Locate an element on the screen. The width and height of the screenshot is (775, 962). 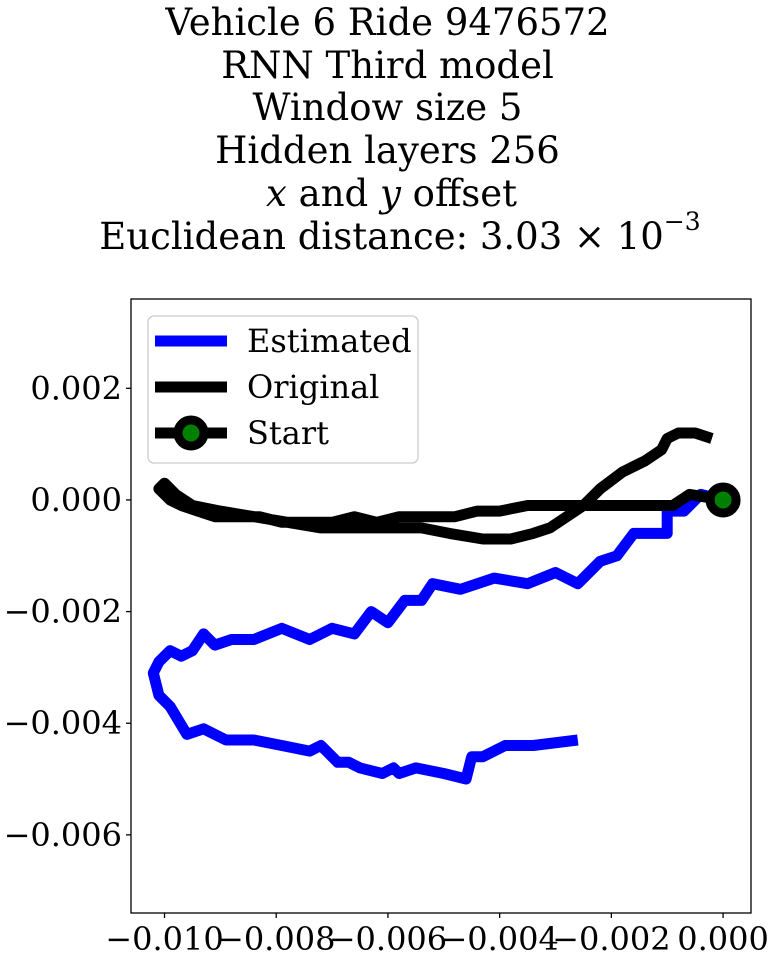
x-axis: −0.010−0.008−0.006−0.004−0.002 0.000 is located at coordinates (437, 935).